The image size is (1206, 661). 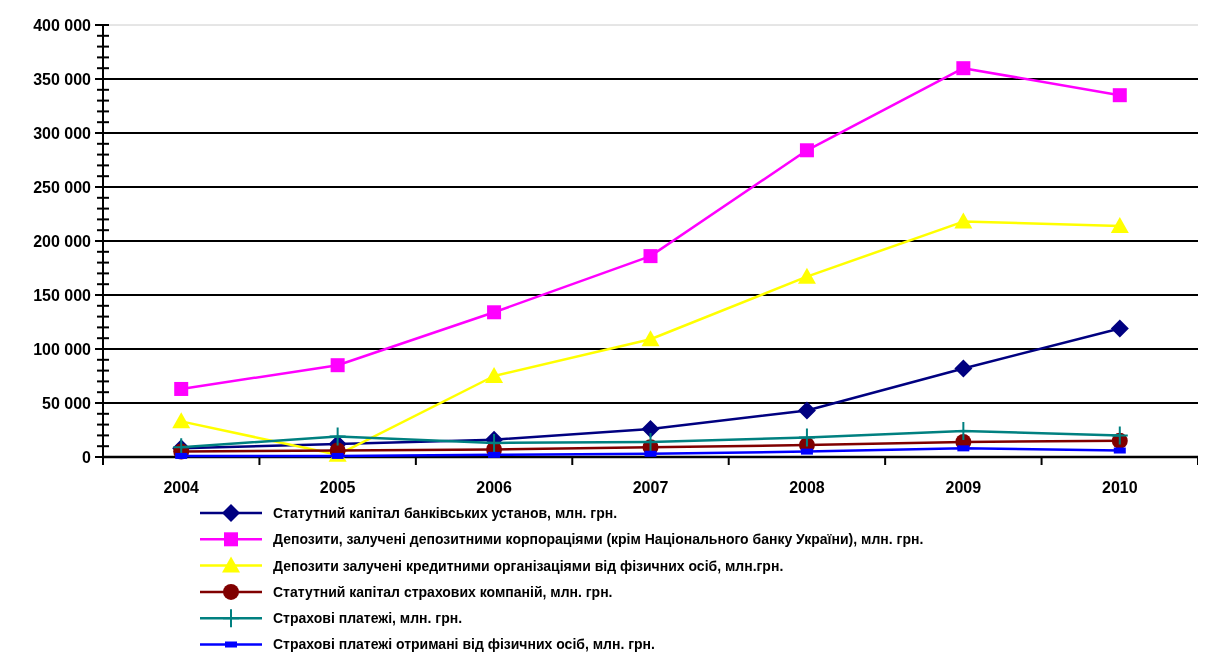 I want to click on y-tick-label: 100 000, so click(x=62, y=349).